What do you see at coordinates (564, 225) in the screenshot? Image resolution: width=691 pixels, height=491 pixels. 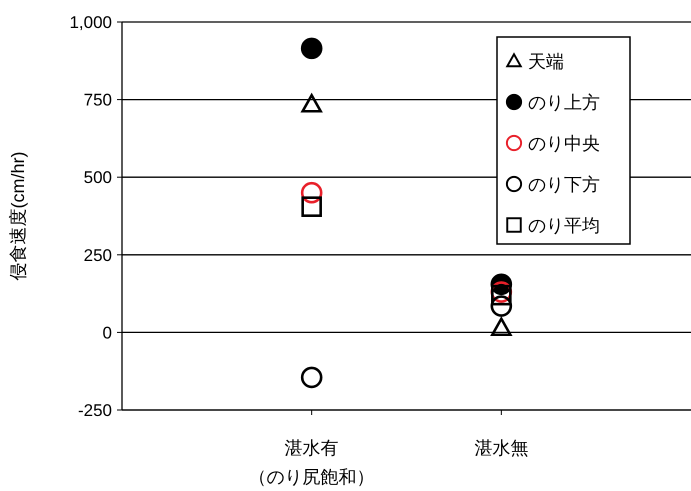 I see `legend-label: のり平均` at bounding box center [564, 225].